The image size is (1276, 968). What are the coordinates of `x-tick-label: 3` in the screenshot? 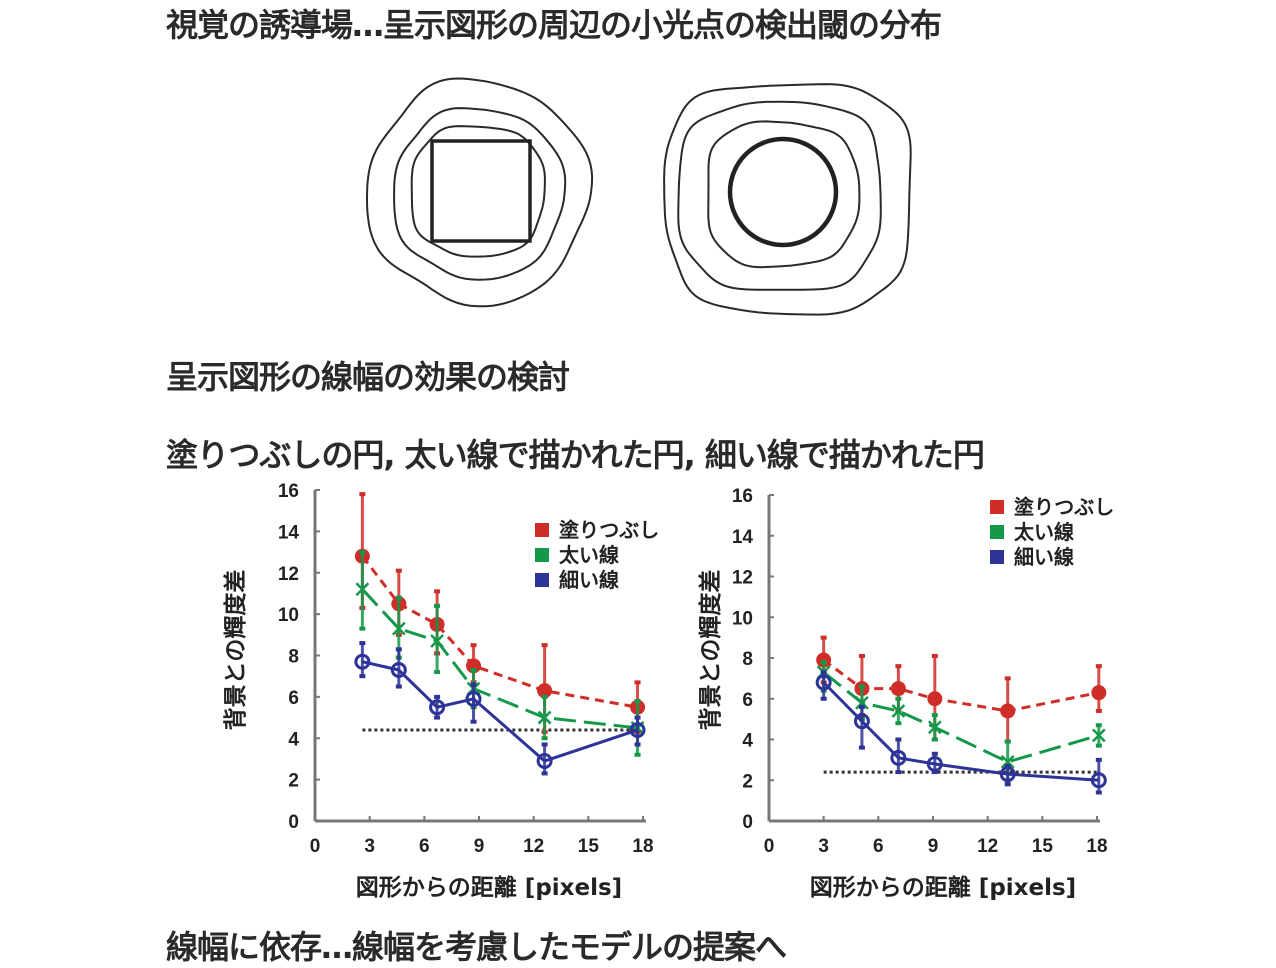 It's located at (369, 846).